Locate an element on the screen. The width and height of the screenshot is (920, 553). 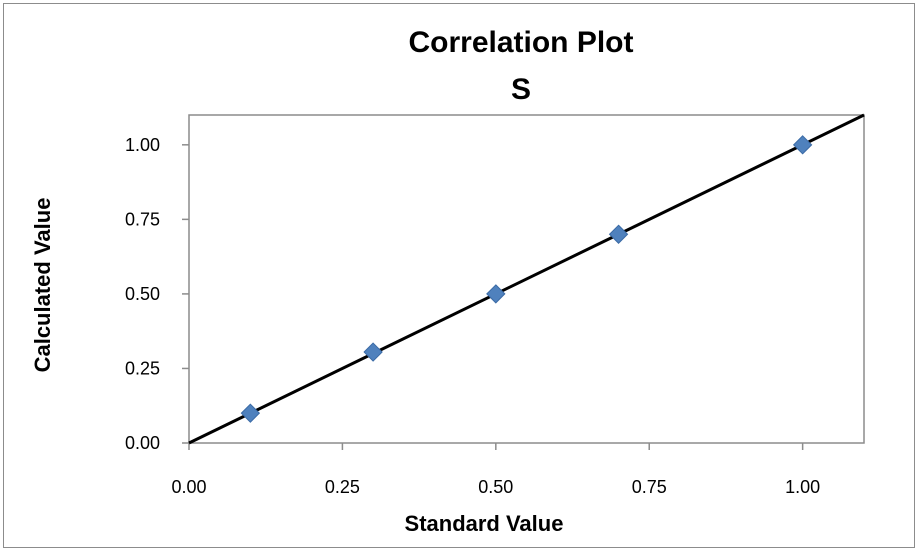
x-axis-label: Standard Value is located at coordinates (484, 523).